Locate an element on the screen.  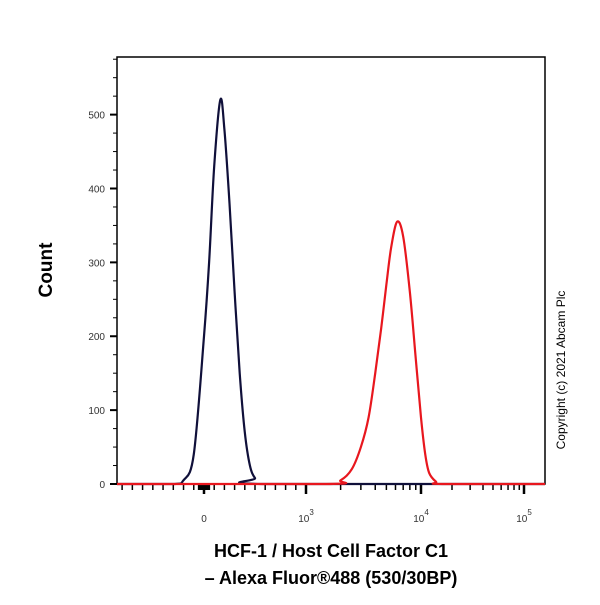
copyright-text: Copyright (c) 2021 Abcam Plc is located at coordinates (561, 370).